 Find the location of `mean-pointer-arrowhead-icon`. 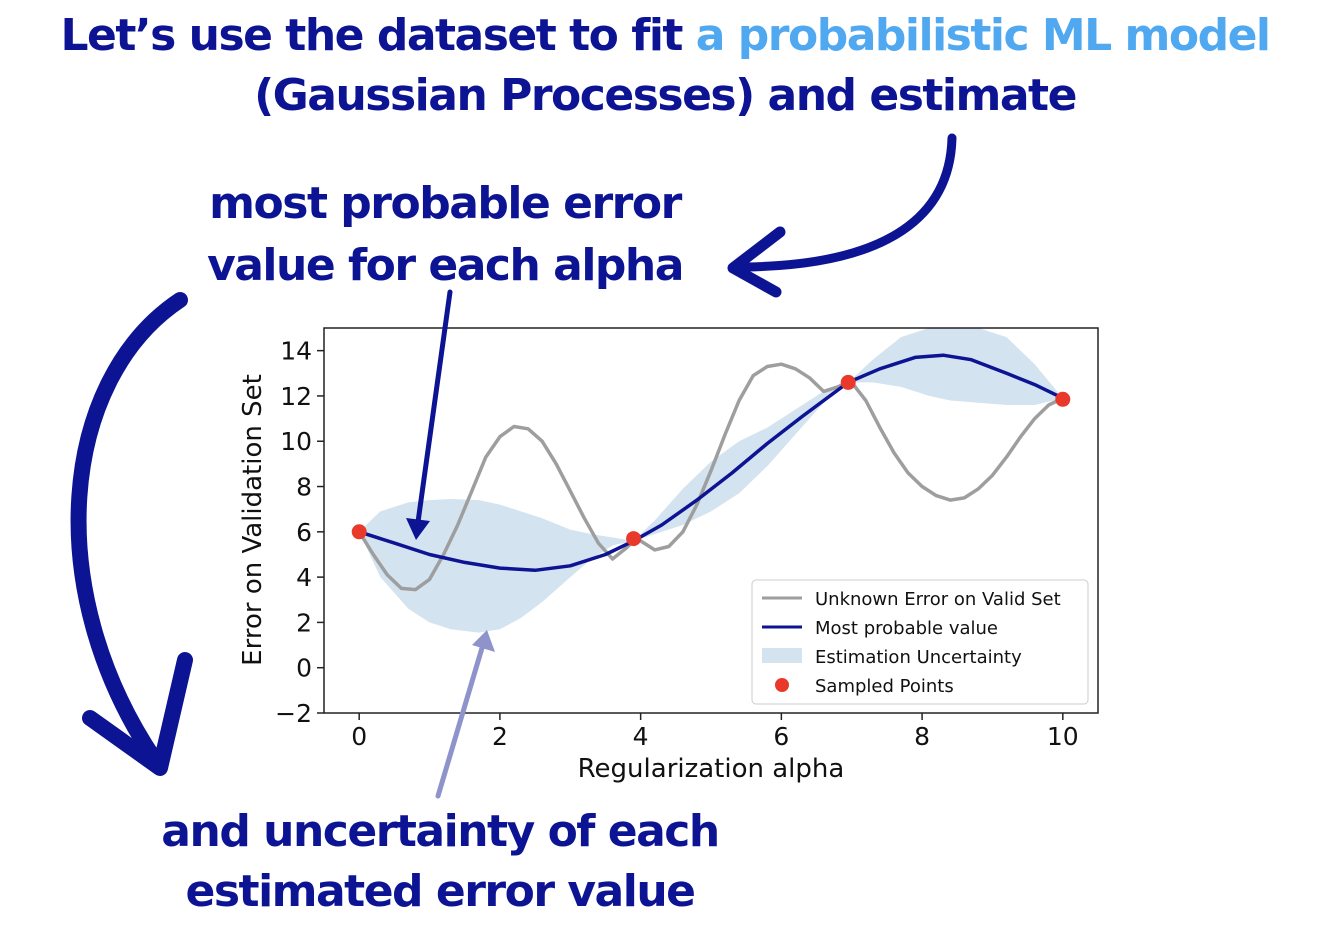

mean-pointer-arrowhead-icon is located at coordinates (418, 529).